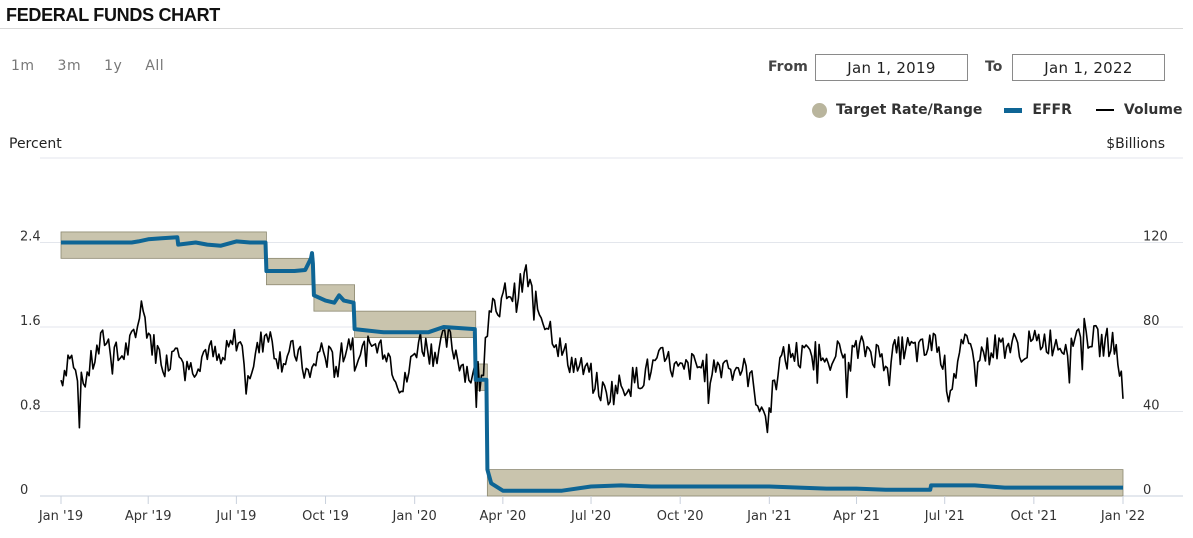  Describe the element at coordinates (891, 67) in the screenshot. I see `from-date-input` at that location.